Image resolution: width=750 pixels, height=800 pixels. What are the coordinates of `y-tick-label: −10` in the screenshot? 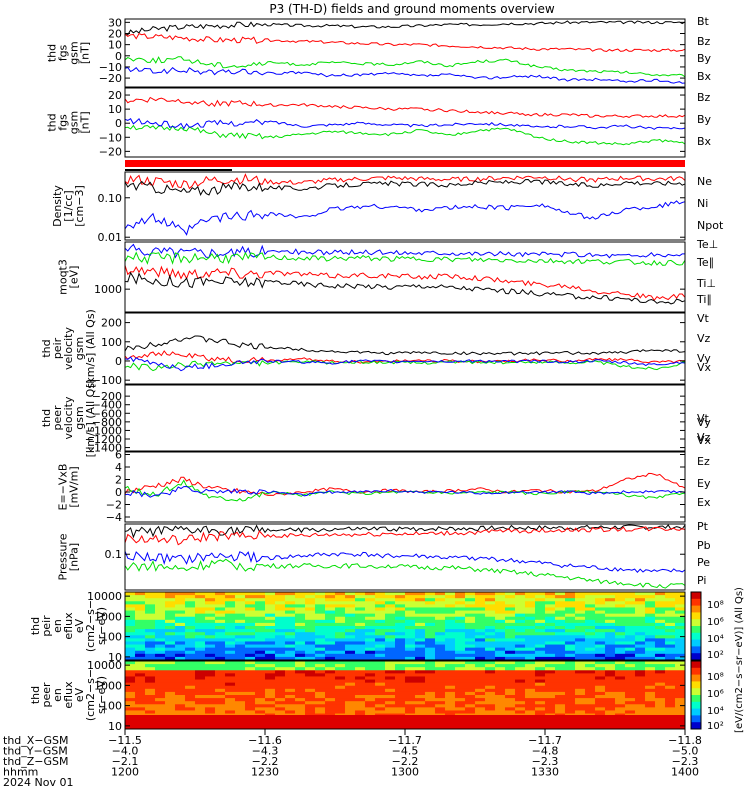 It's located at (110, 137).